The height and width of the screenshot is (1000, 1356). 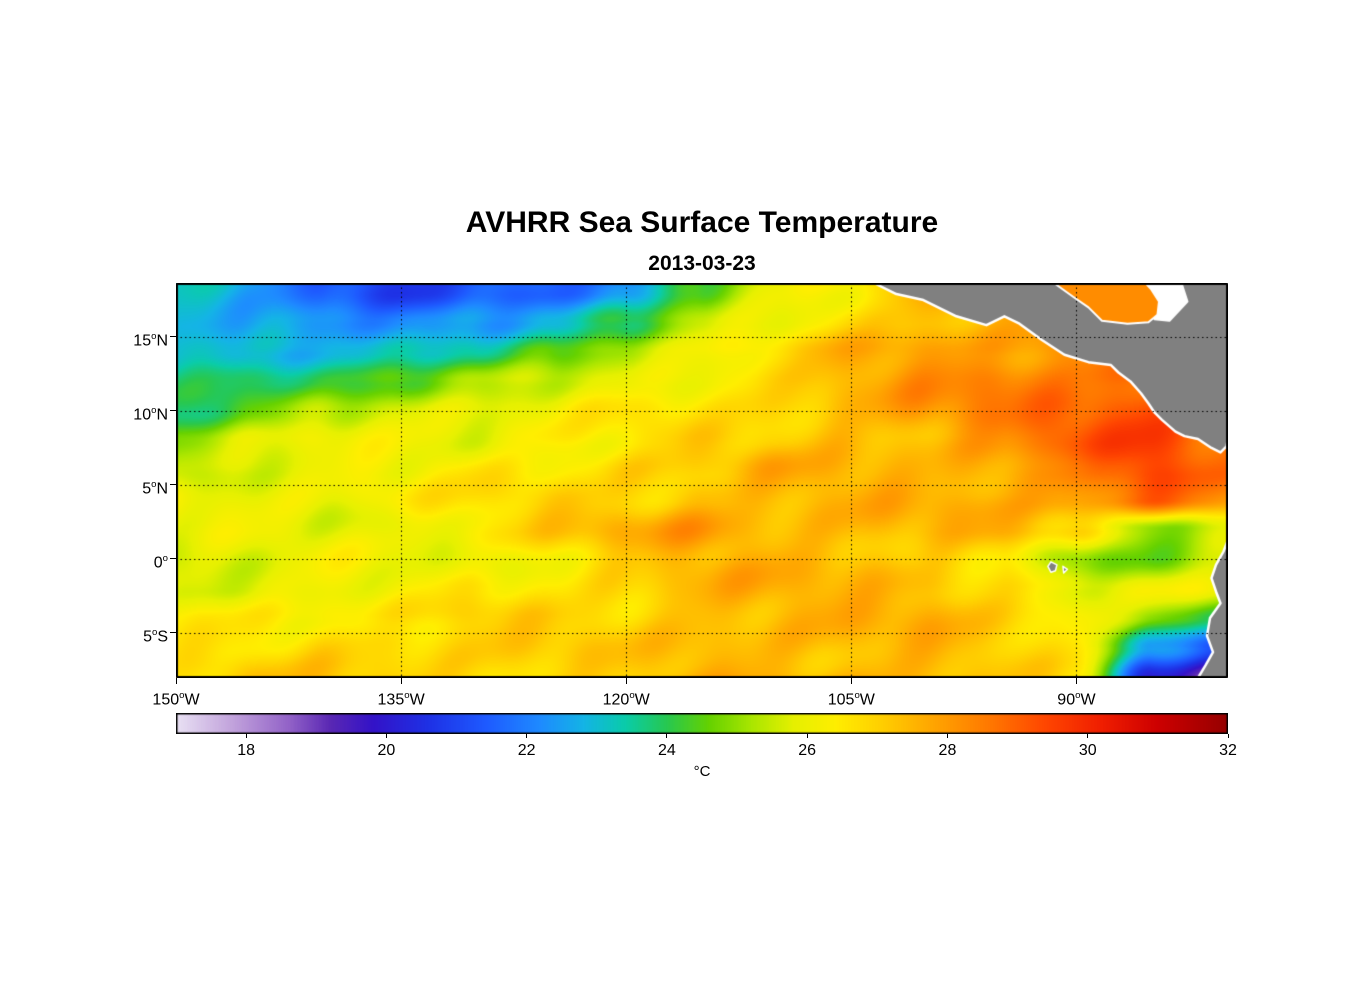 I want to click on x-tick-label: 135oW, so click(x=401, y=699).